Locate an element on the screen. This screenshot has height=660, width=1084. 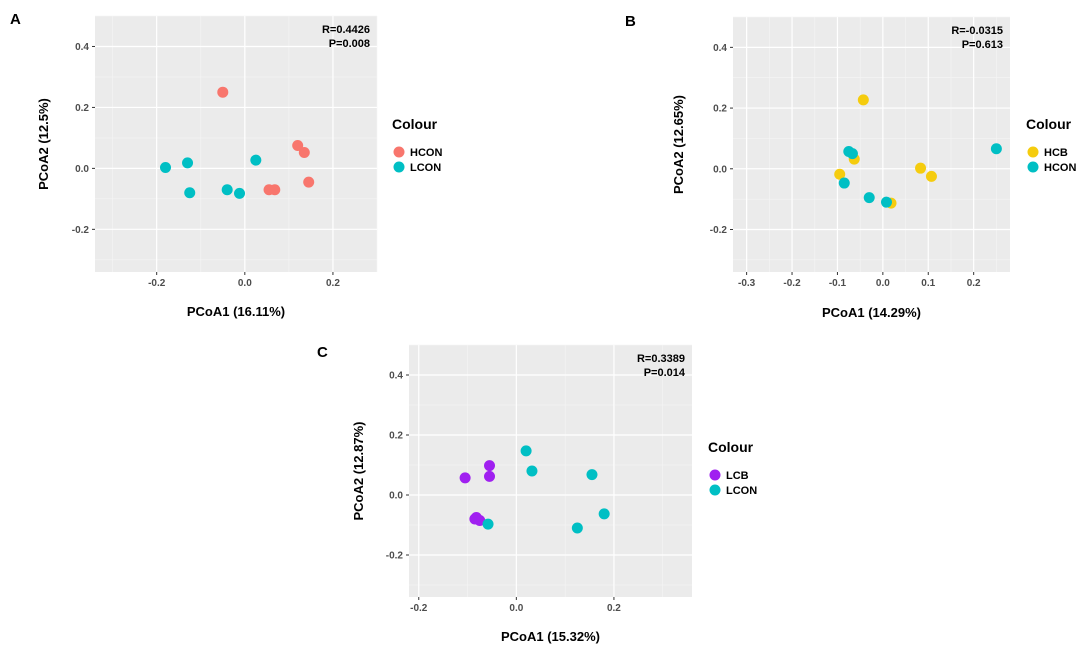
x-axis-label: PCoA1 (15.32%) is located at coordinates (550, 636).